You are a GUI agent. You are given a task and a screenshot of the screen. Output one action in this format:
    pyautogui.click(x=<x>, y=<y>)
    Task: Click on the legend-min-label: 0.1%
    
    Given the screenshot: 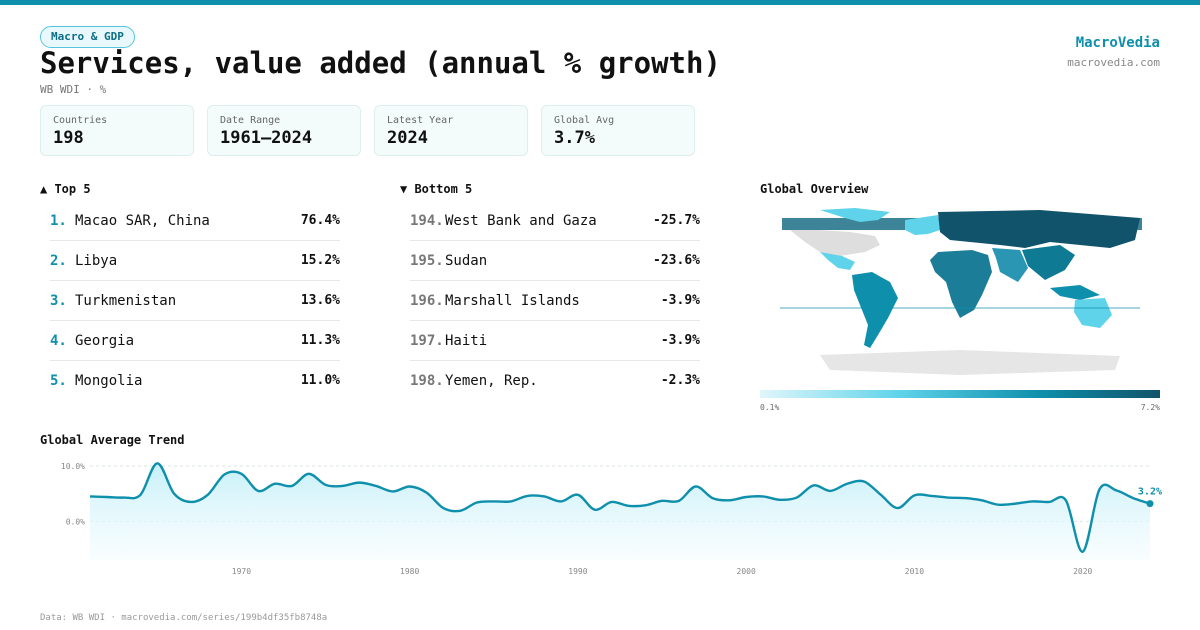 What is the action you would take?
    pyautogui.click(x=769, y=407)
    